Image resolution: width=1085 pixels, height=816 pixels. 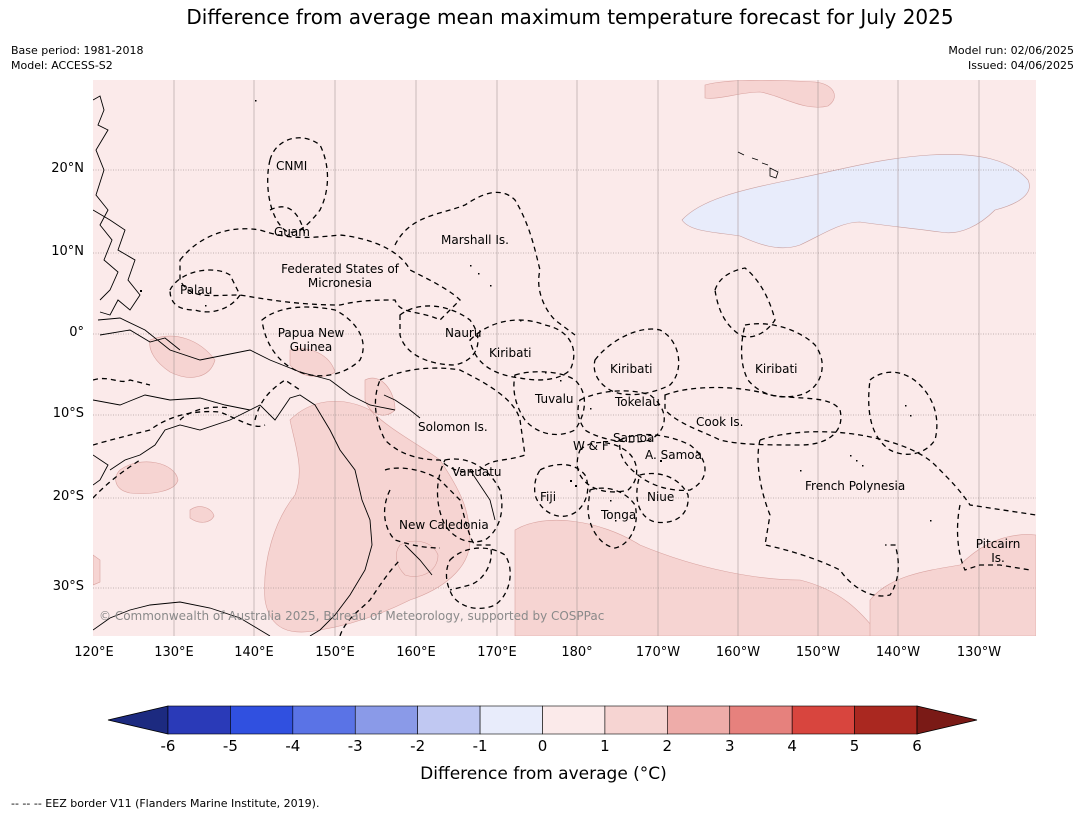 I want to click on model-run-info: Model run: 02/06/2025 Issued: 04/06/2025, so click(x=1011, y=58).